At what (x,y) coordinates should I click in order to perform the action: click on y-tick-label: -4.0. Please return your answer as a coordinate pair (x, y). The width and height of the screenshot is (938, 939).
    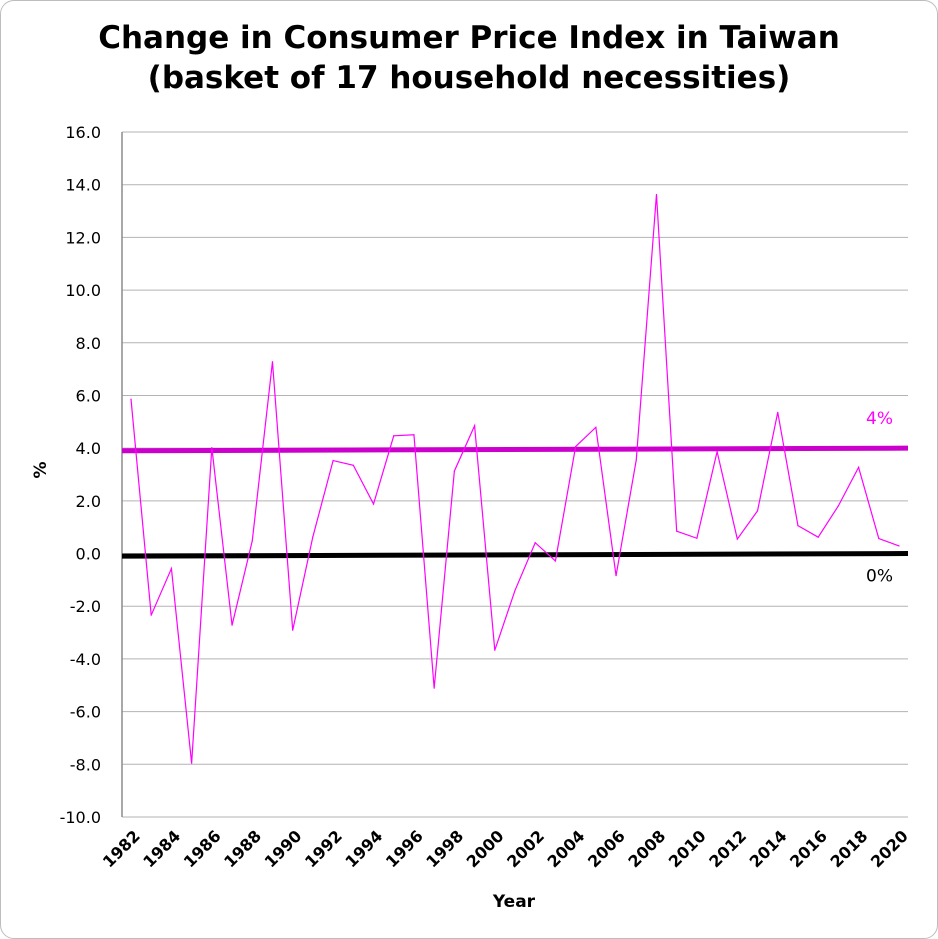
    Looking at the image, I should click on (85, 659).